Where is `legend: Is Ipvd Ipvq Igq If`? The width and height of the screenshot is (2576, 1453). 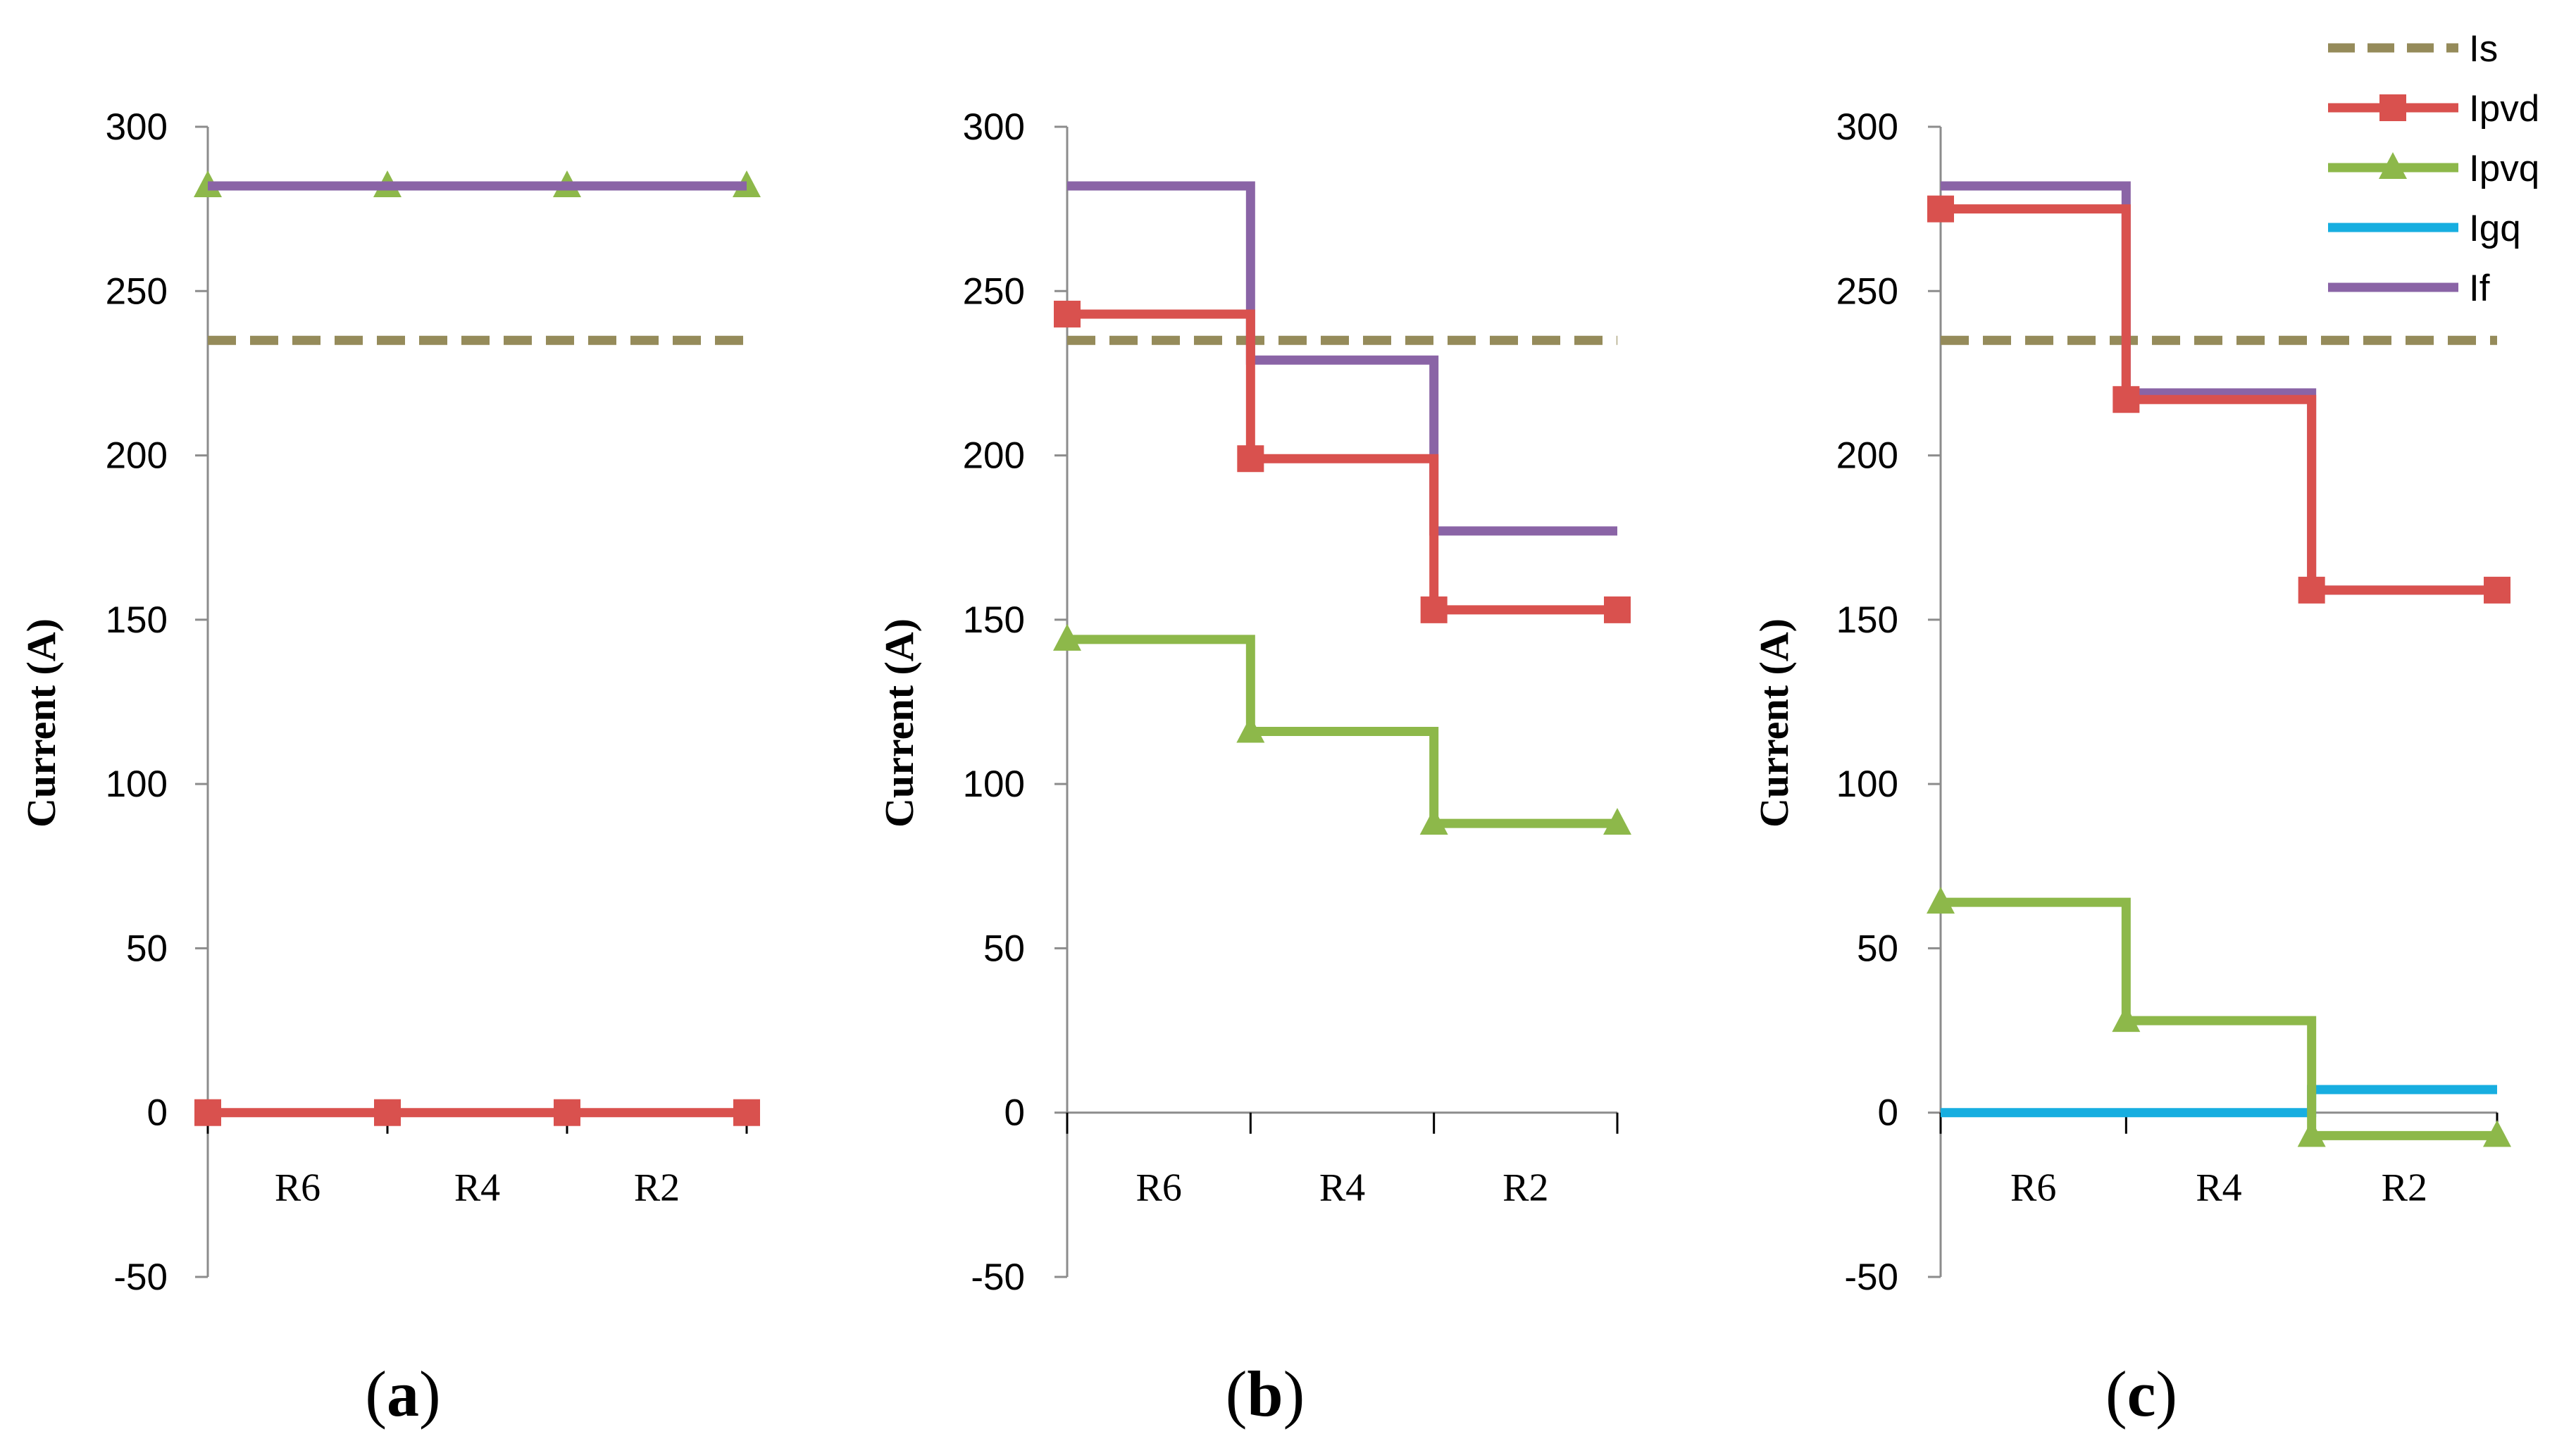
legend: Is Ipvd Ipvq Igq If is located at coordinates (2433, 168).